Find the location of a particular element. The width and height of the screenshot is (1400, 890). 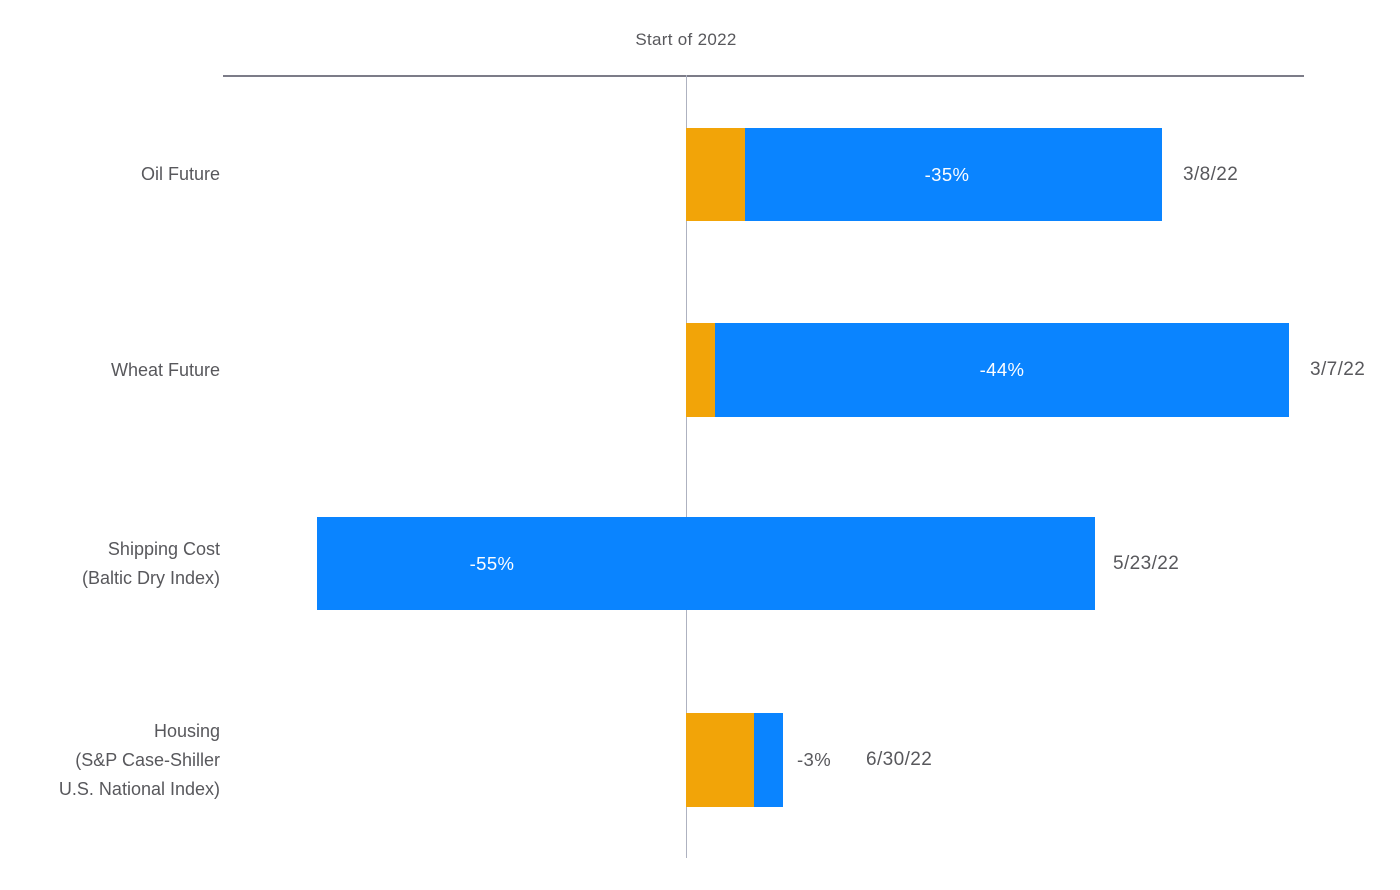

row-label-shipping-cost: Shipping Cost (Baltic Dry Index) is located at coordinates (151, 564).